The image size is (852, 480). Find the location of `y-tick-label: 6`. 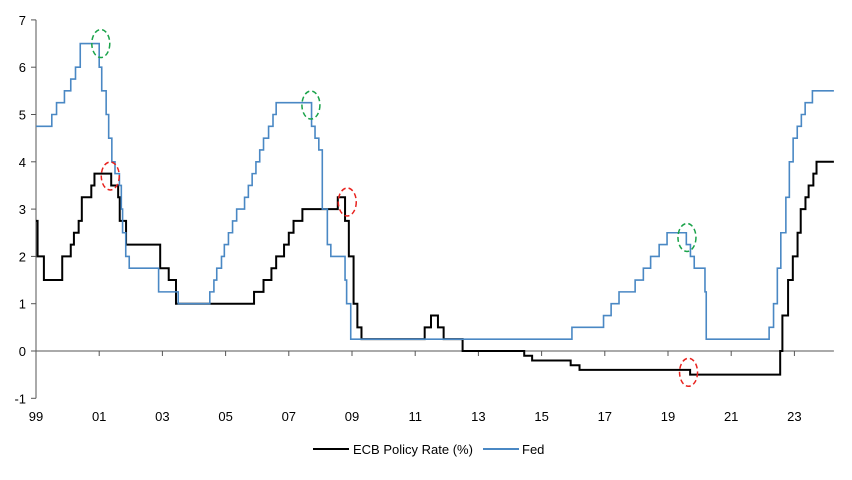

y-tick-label: 6 is located at coordinates (22, 67).